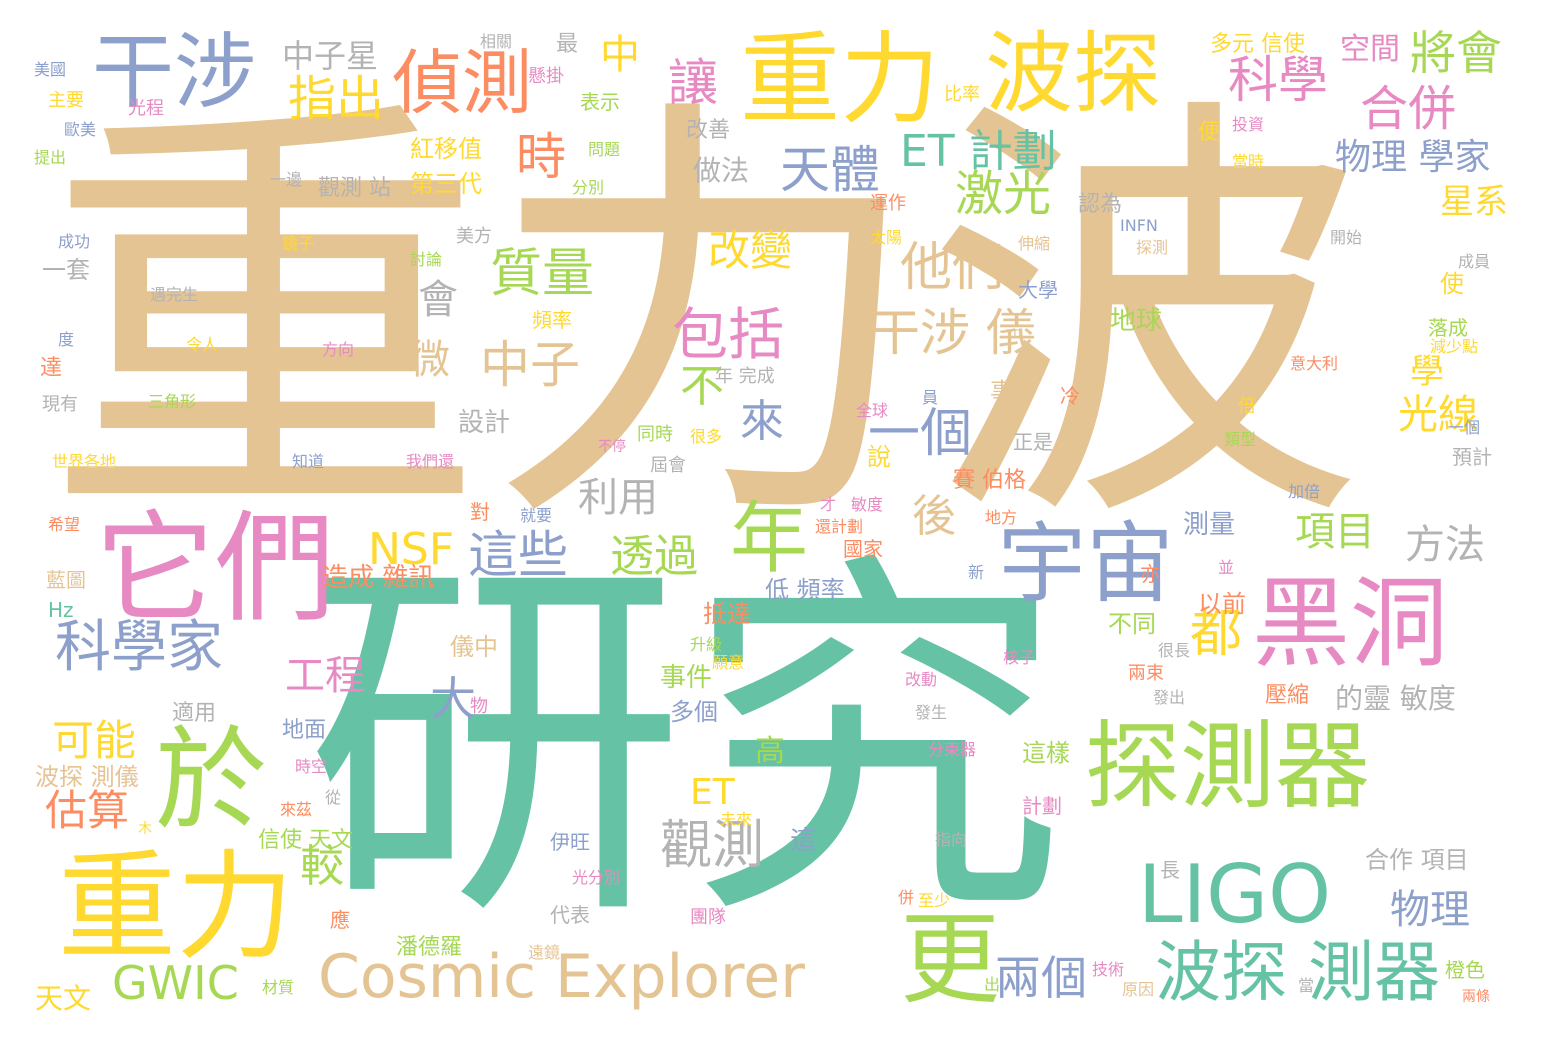  Describe the element at coordinates (94, 740) in the screenshot. I see `cloud-word: 可能` at that location.